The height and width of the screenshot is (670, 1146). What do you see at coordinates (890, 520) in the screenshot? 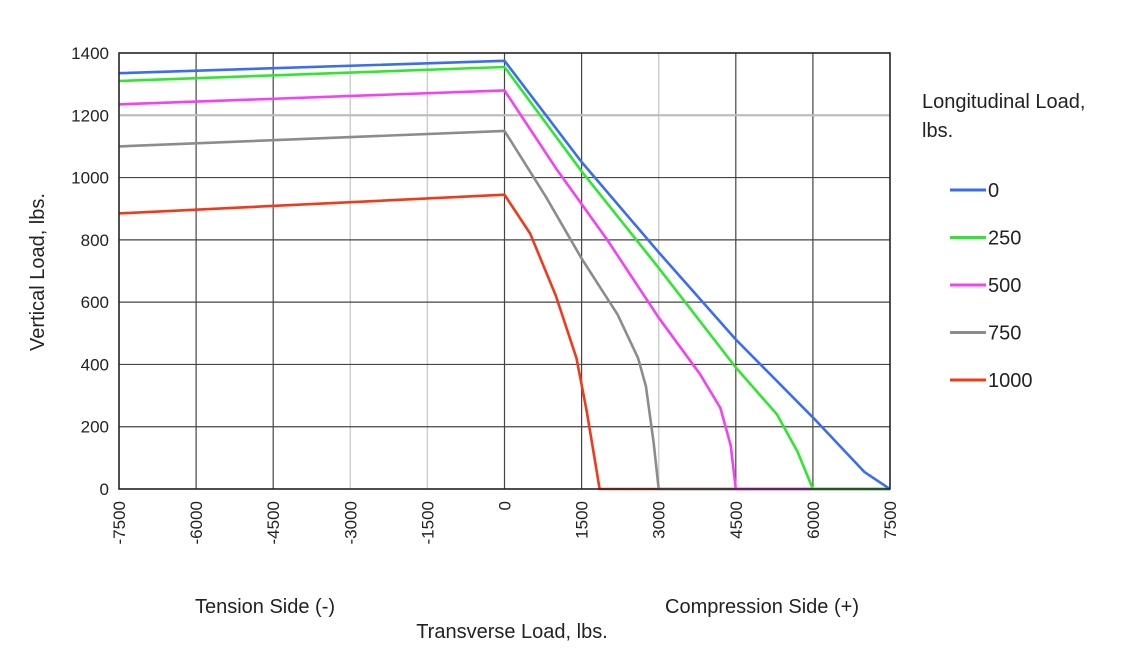
I see `x-tick-label: 7500` at bounding box center [890, 520].